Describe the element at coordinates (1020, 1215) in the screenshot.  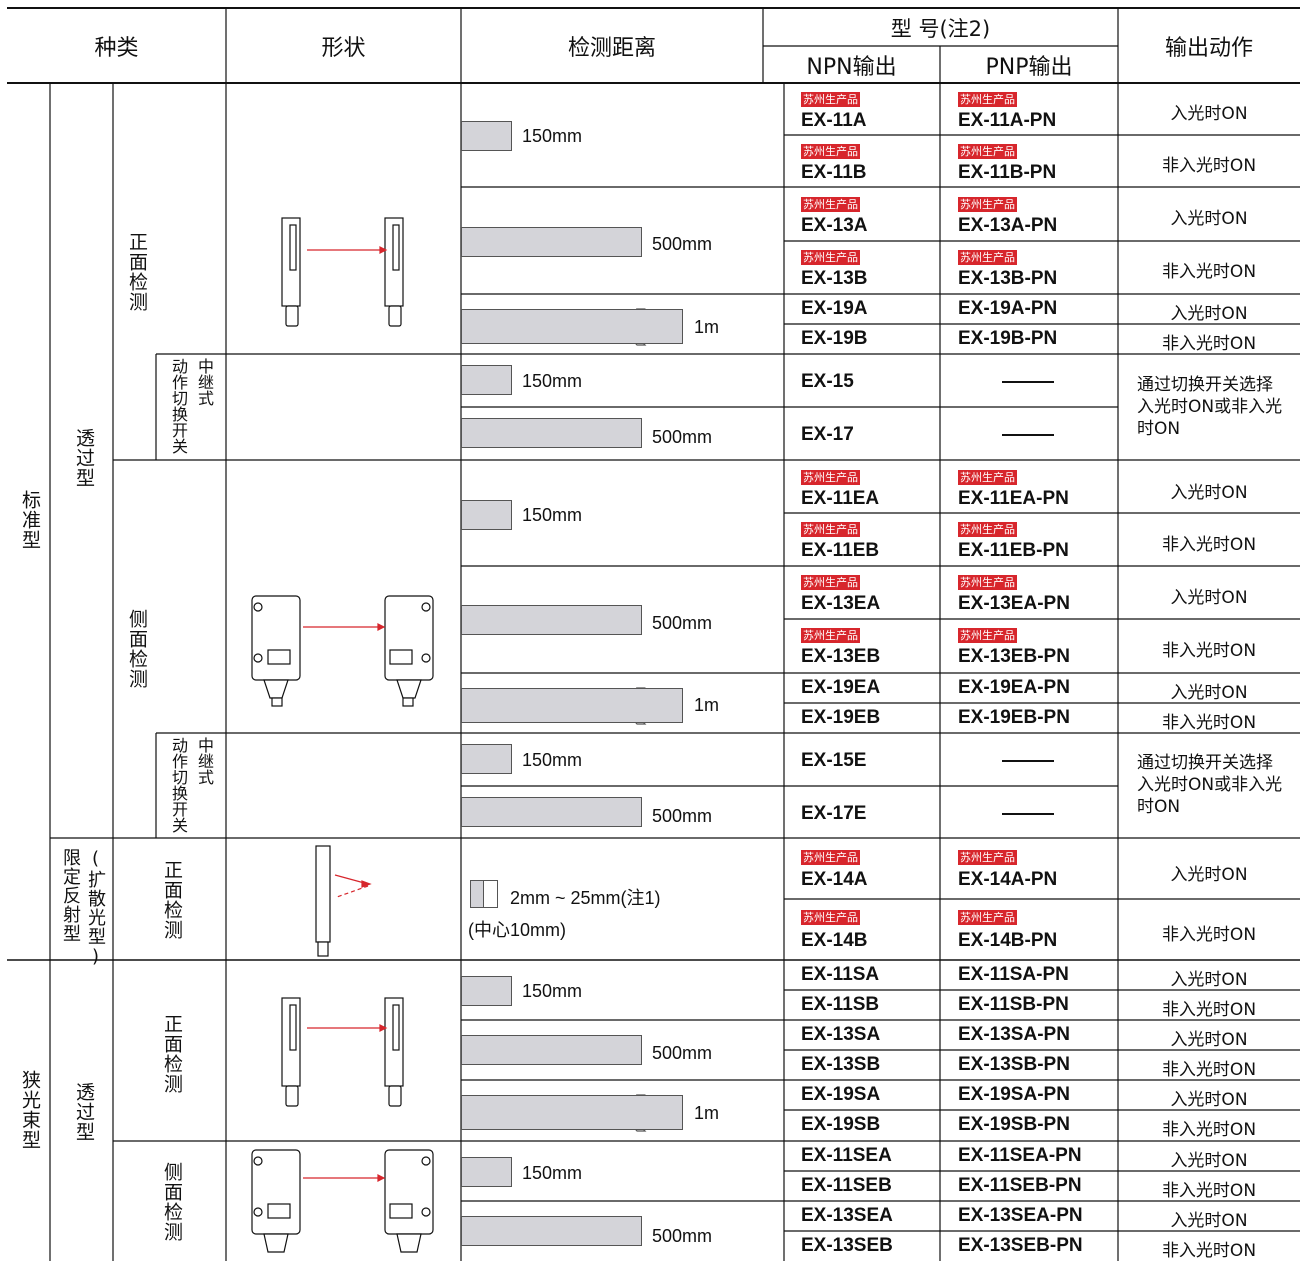
I see `pnp-model: EX-13SEA-PN` at that location.